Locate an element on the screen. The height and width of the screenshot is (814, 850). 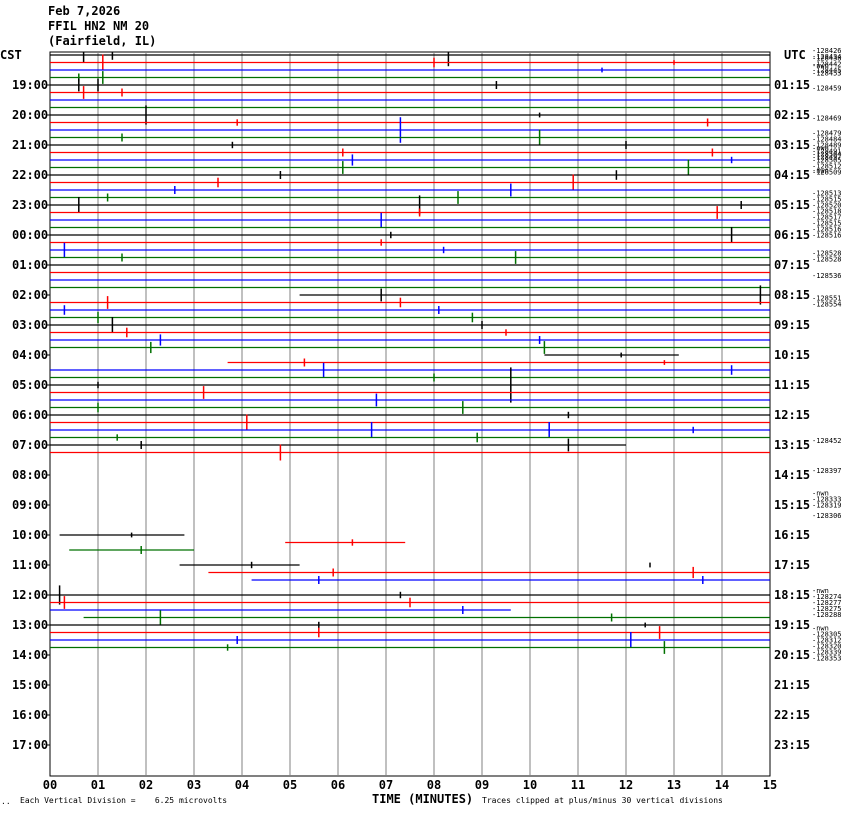
utc-hour-label: 10:15 is located at coordinates (792, 355).